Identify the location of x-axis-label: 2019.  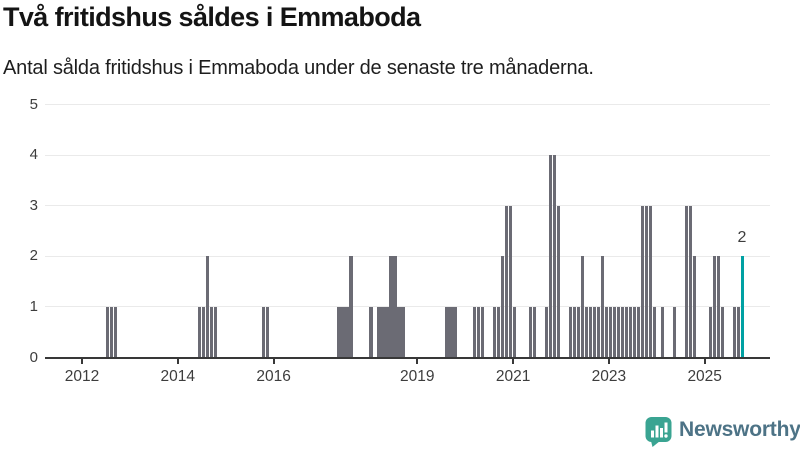
(417, 376).